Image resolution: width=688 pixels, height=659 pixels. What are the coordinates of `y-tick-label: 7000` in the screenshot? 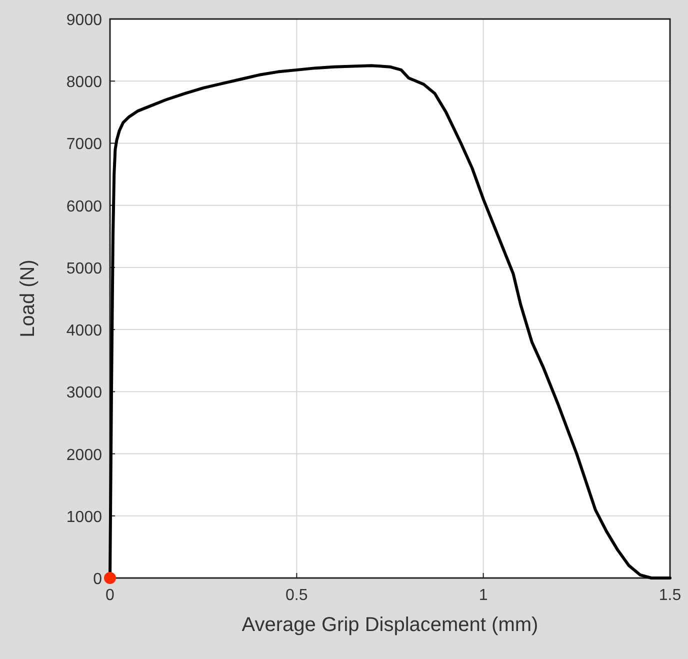 It's located at (84, 145).